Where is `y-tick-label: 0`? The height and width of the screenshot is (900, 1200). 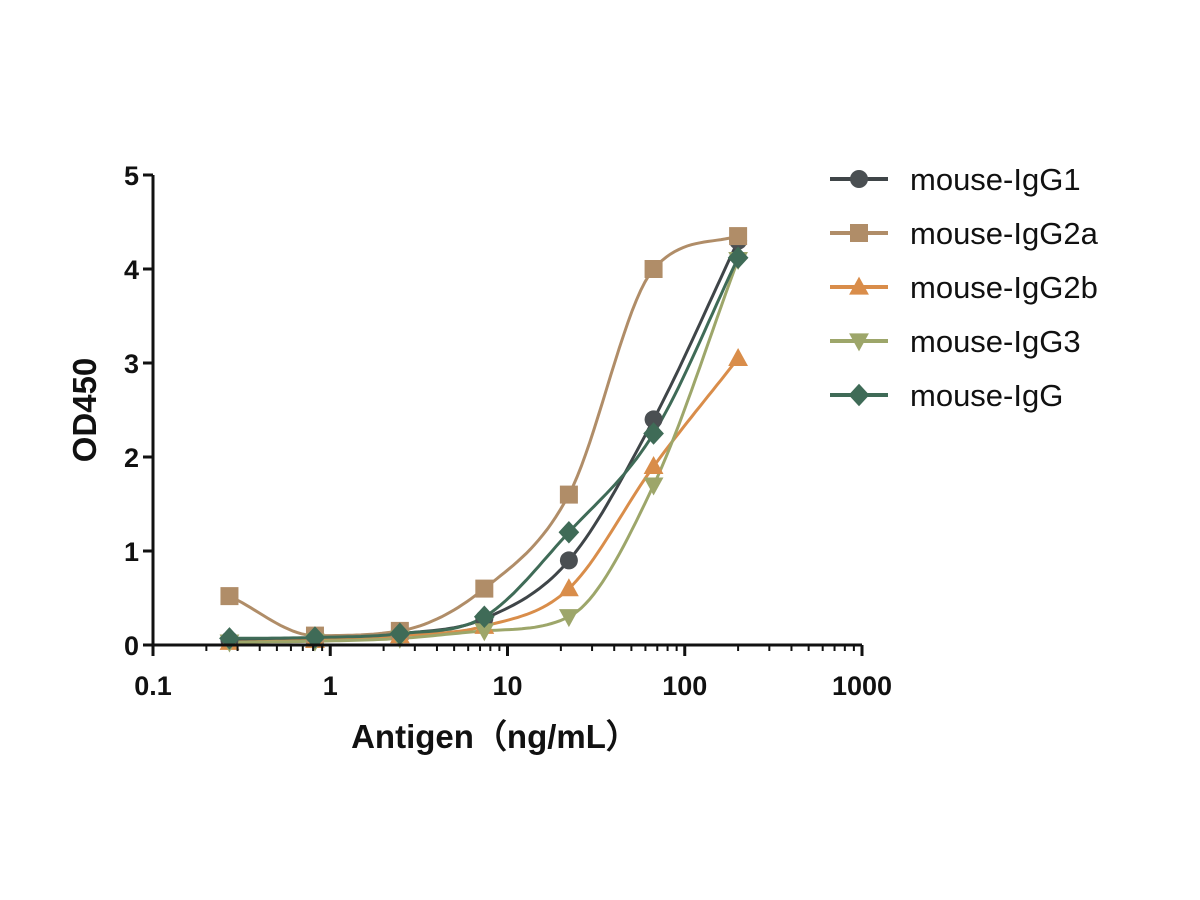
y-tick-label: 0 is located at coordinates (131, 646).